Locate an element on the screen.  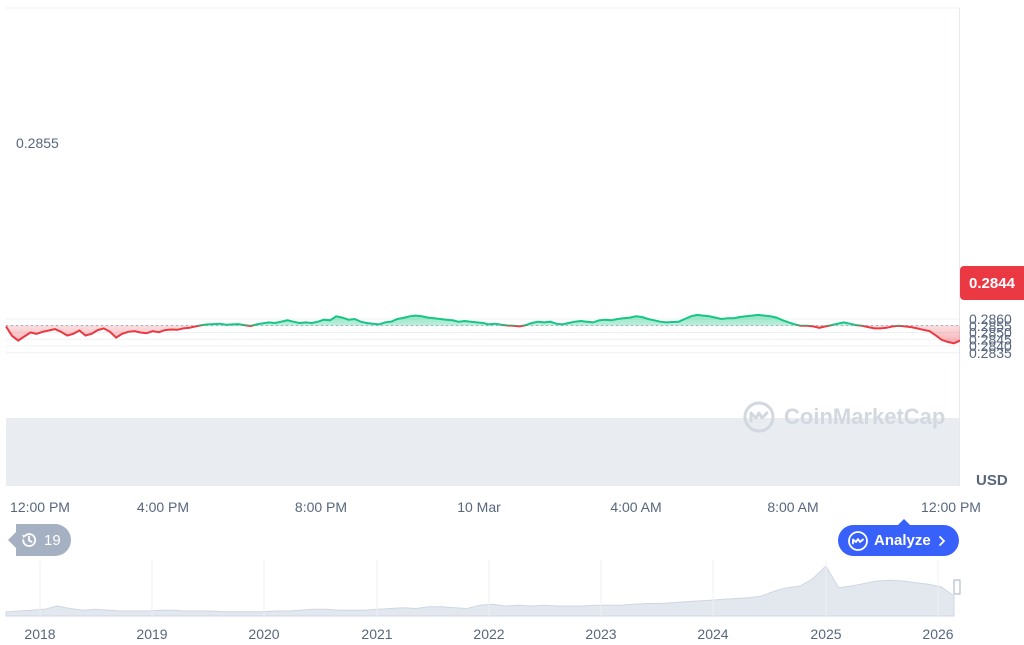
navigator-year-label: 2021 is located at coordinates (376, 634).